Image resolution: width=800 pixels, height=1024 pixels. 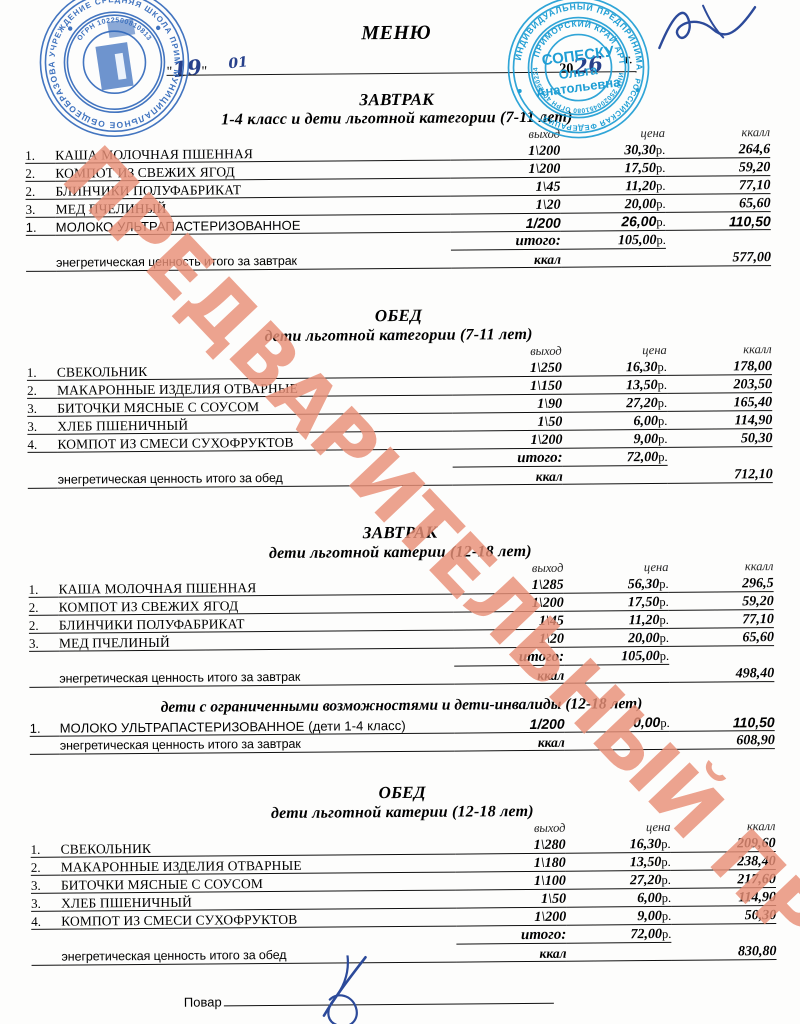 What do you see at coordinates (640, 204) in the screenshot?
I see `dish-price-value: 20,00` at bounding box center [640, 204].